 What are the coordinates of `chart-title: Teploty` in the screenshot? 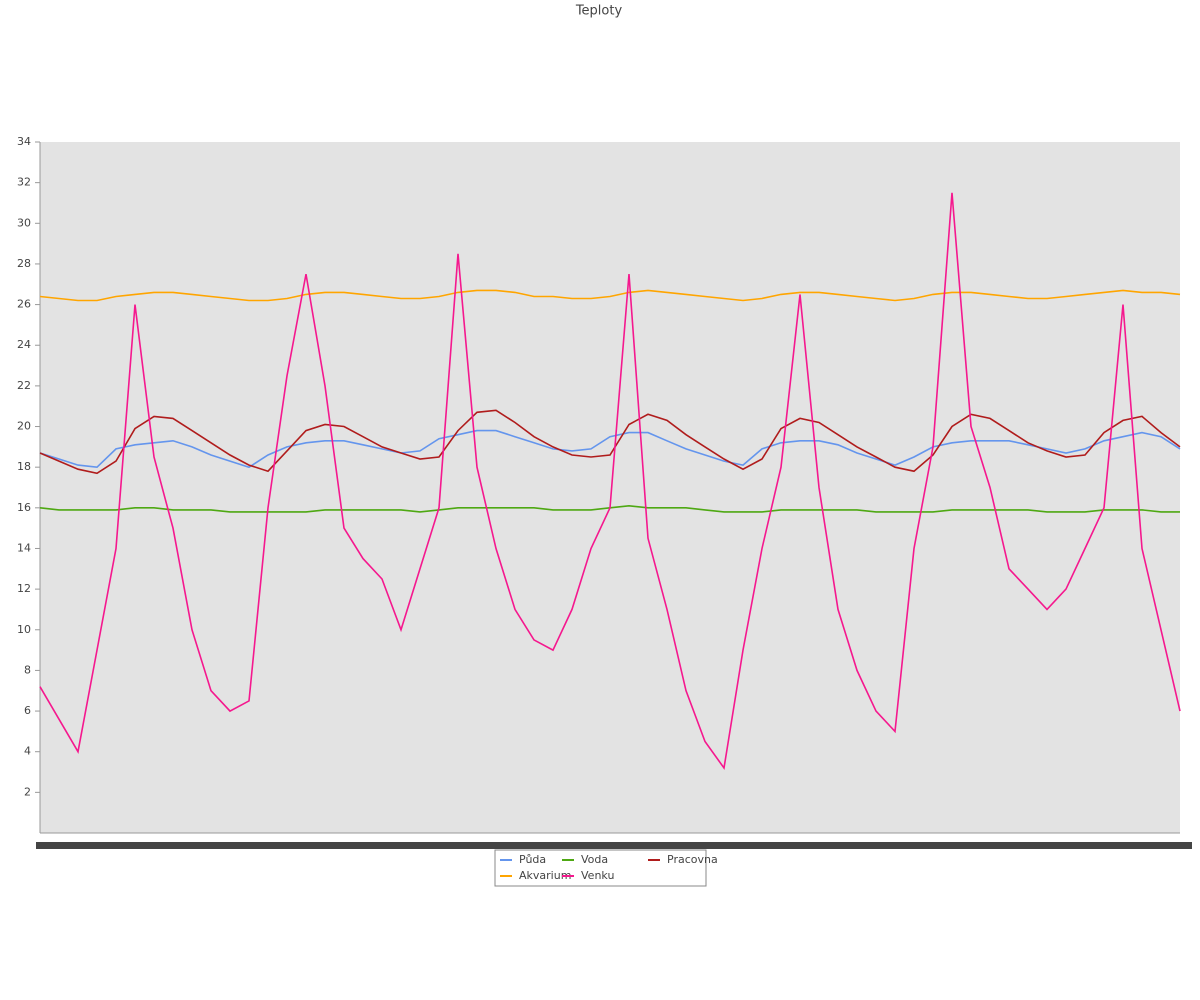 It's located at (599, 11).